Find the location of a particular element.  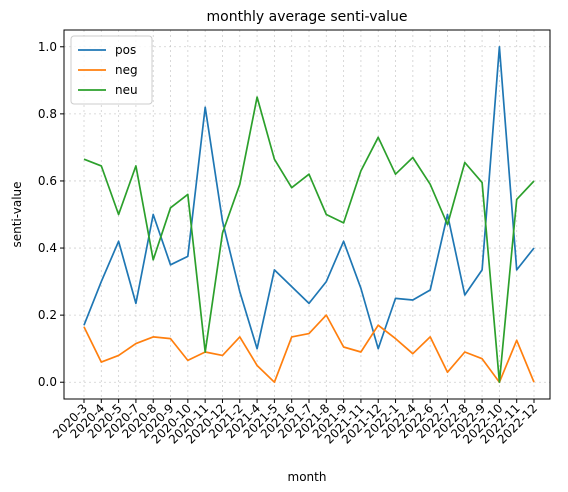

y-tick-label: 0.8 is located at coordinates (47, 114).